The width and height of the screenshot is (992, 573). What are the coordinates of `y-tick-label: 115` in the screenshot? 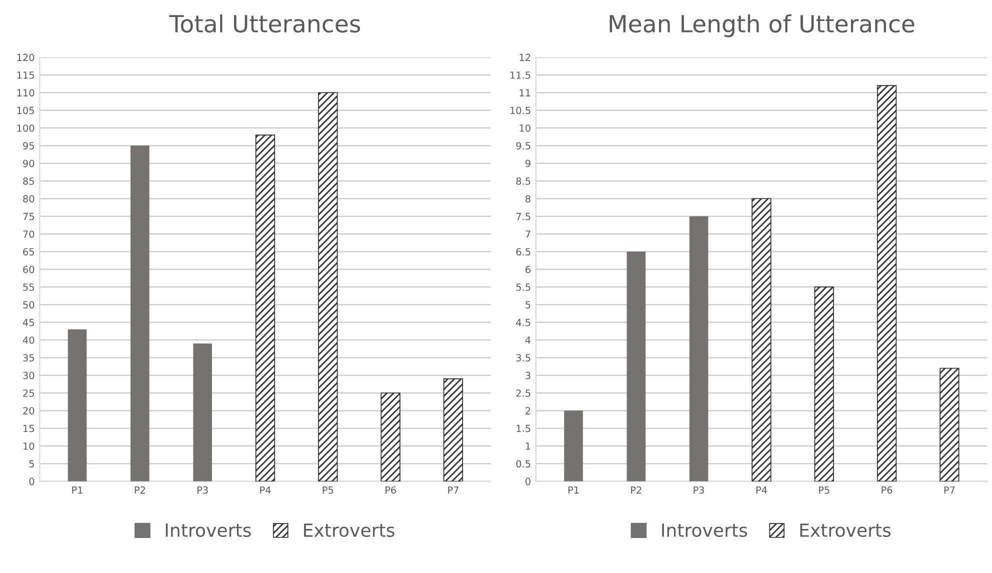 It's located at (25, 75).